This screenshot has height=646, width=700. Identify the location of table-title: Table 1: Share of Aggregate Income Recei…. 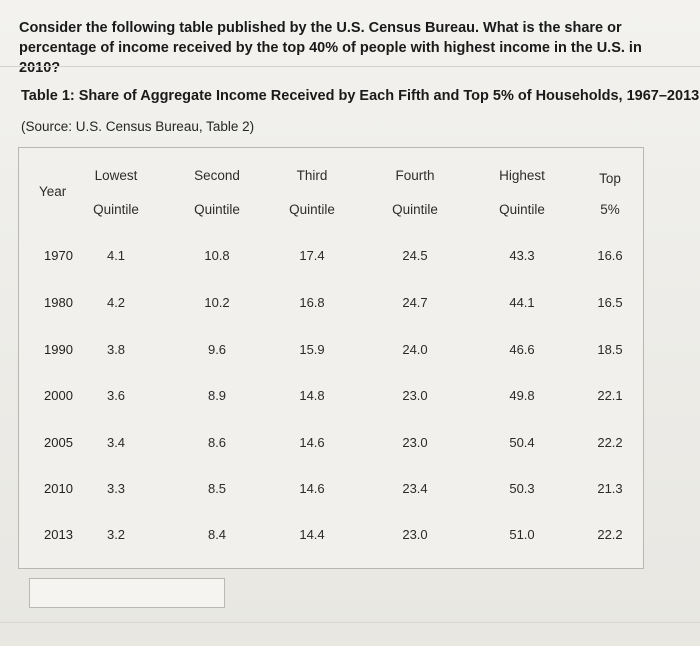
(360, 96).